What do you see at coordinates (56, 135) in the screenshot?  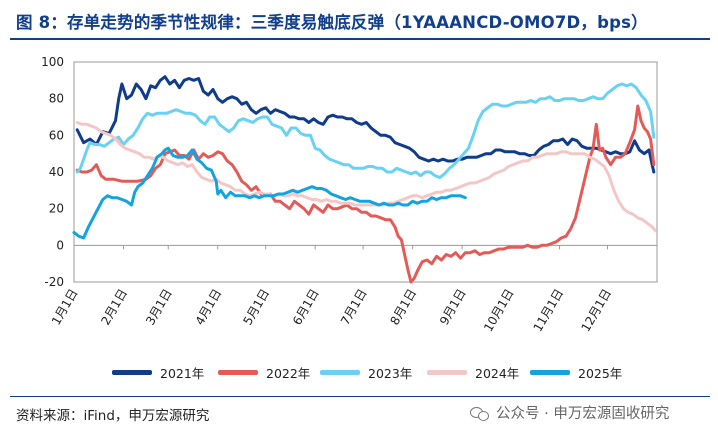 I see `y-tick-label: 60` at bounding box center [56, 135].